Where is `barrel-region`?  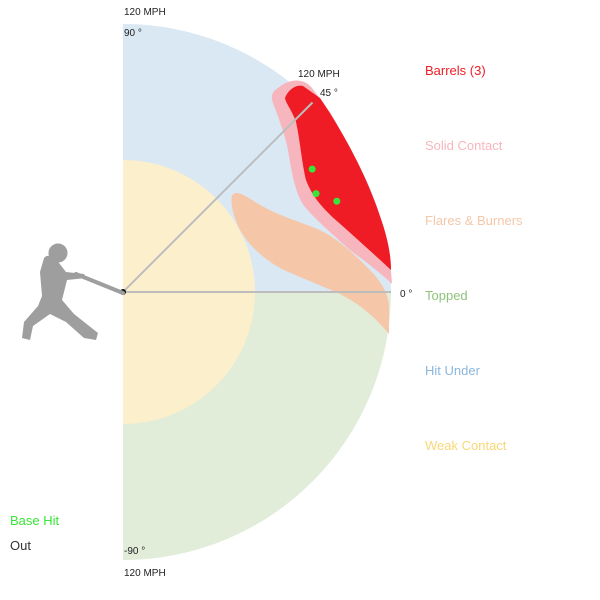
barrel-region is located at coordinates (338, 177).